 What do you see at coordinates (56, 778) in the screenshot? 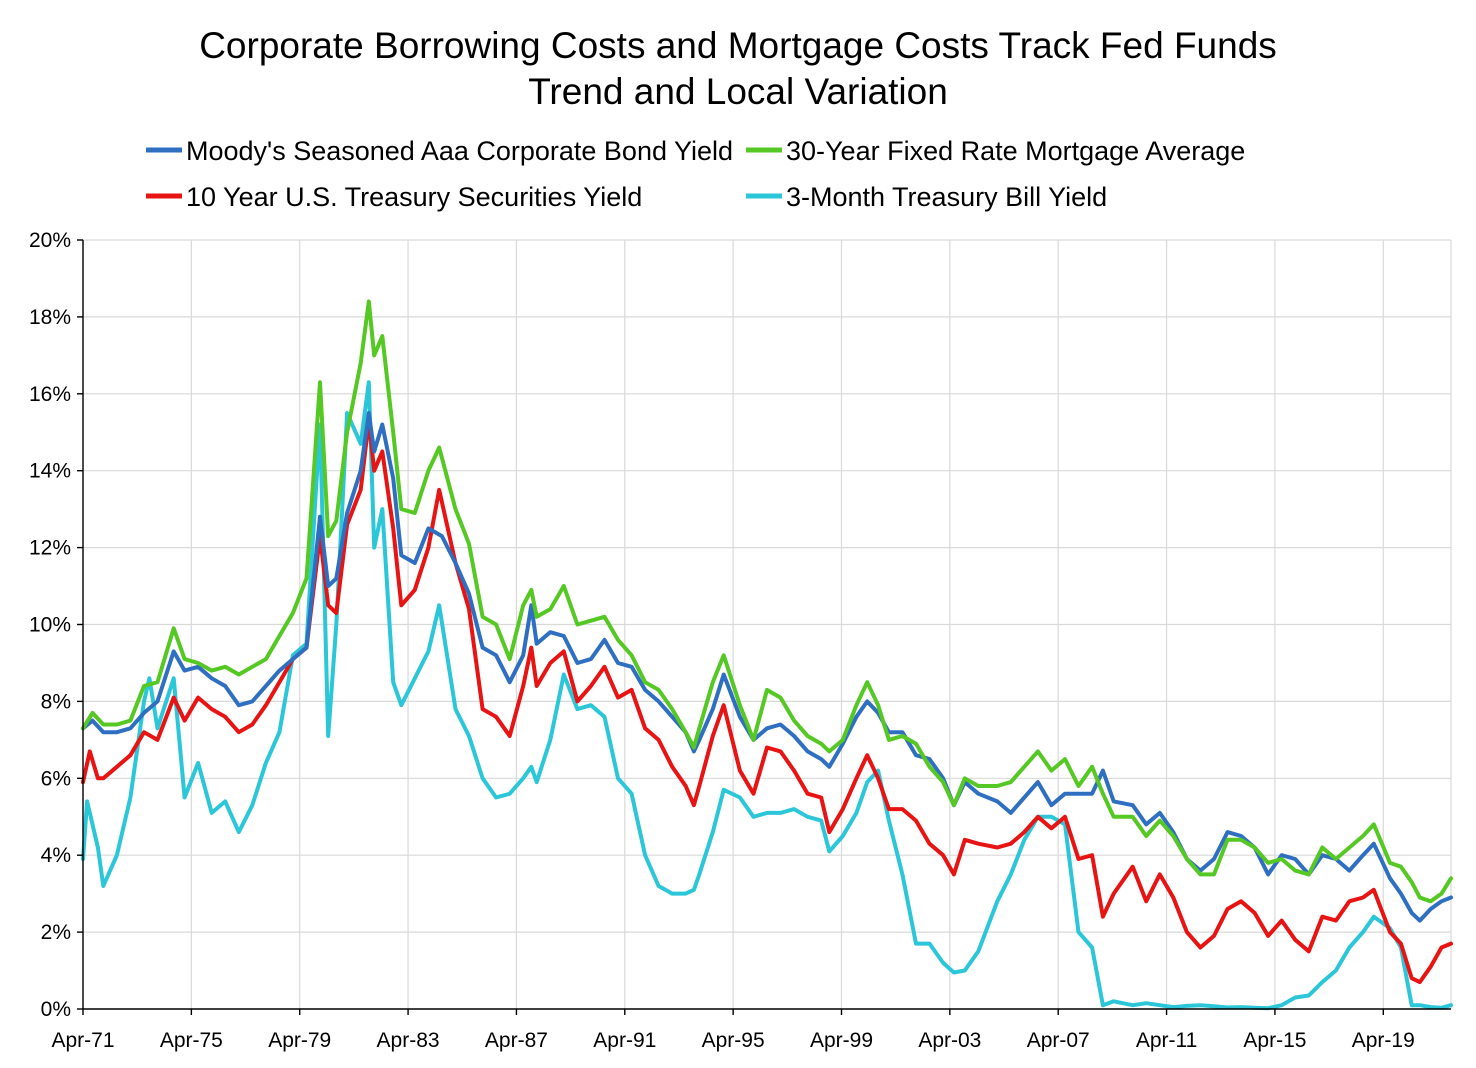
I see `y-tick-label: 6%` at bounding box center [56, 778].